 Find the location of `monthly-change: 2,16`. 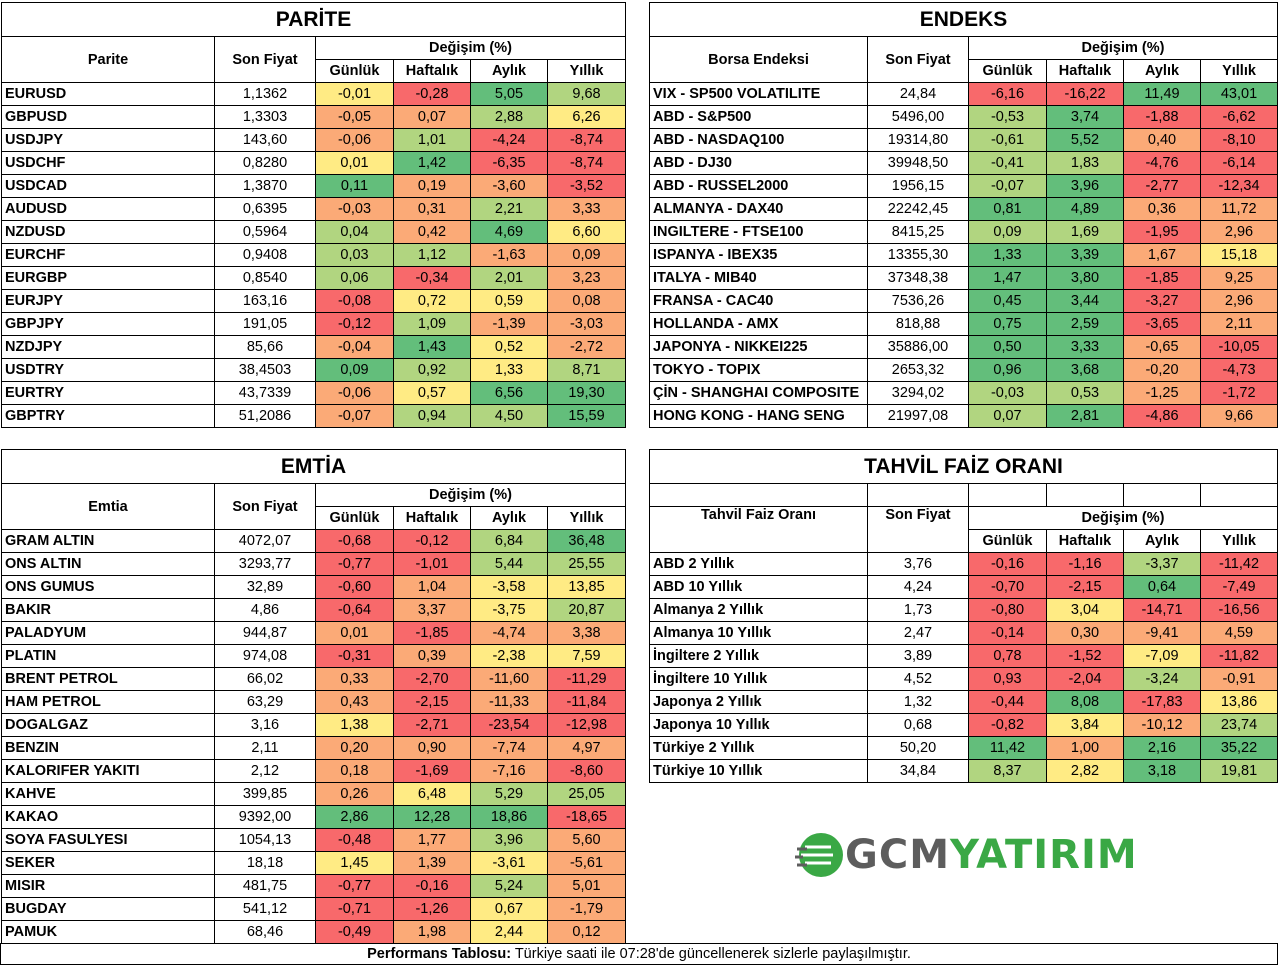

monthly-change: 2,16 is located at coordinates (1162, 748).